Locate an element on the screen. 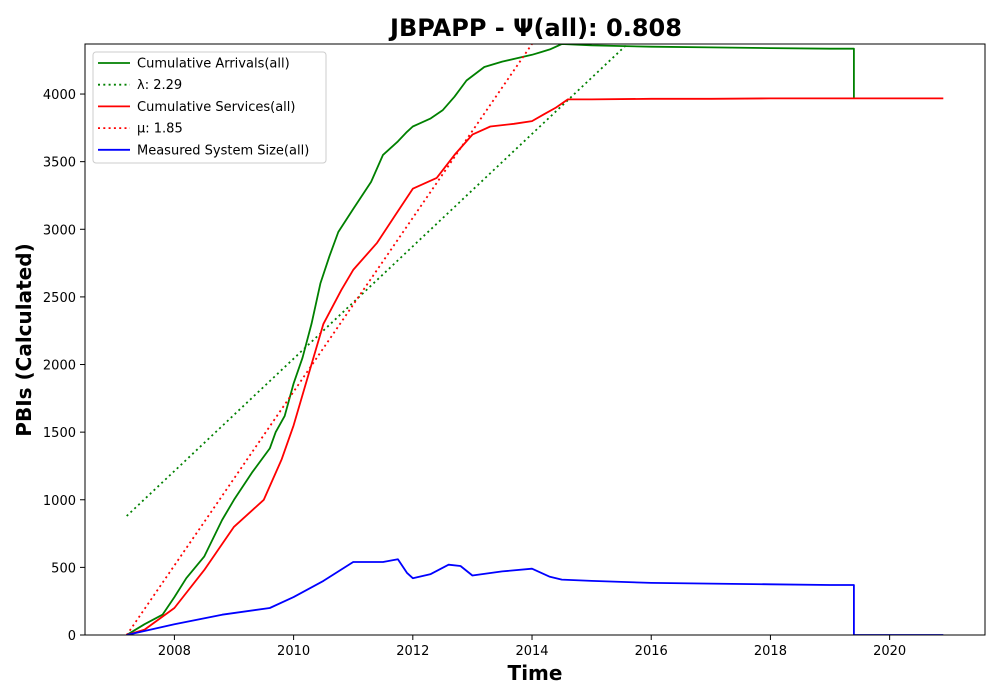 The width and height of the screenshot is (1000, 700). legend-box is located at coordinates (209, 107).